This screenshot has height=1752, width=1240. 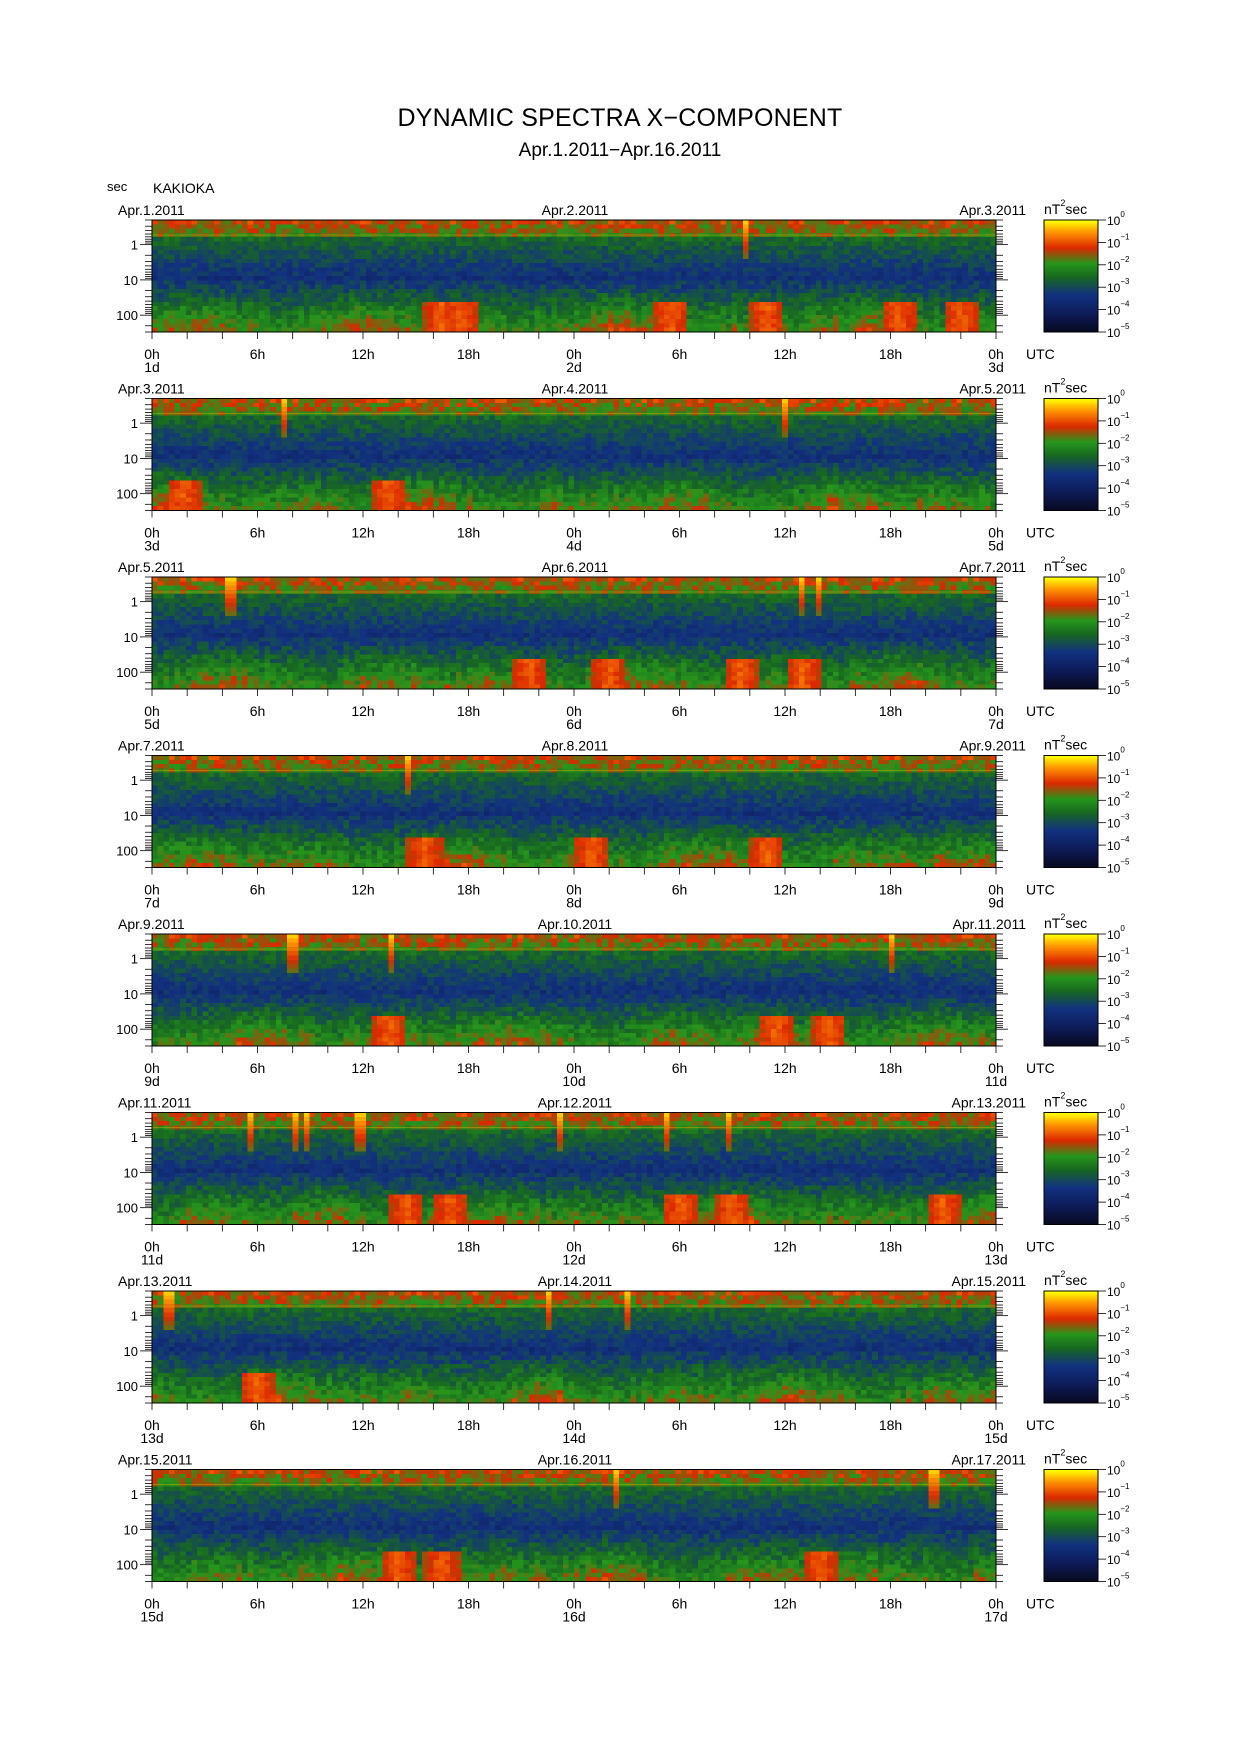 I want to click on panel-left-date: Apr.7.2011, so click(x=151, y=746).